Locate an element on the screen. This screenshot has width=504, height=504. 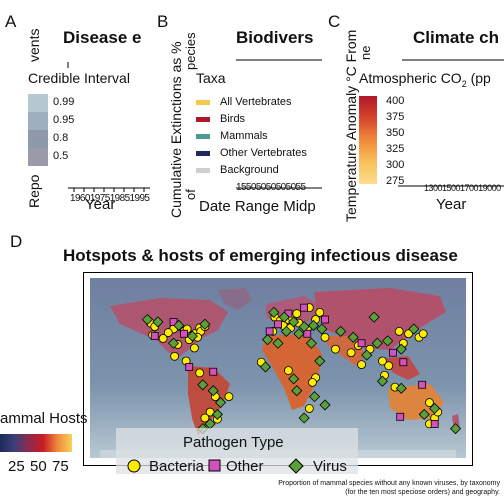
co2-tick-0: 400 is located at coordinates (395, 101).